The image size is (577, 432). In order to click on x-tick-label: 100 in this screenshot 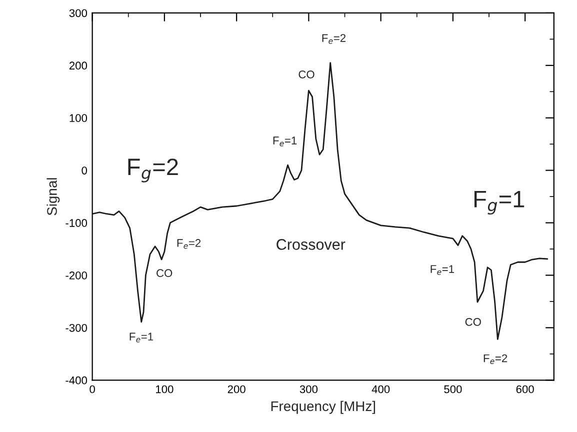, I will do `click(165, 389)`.